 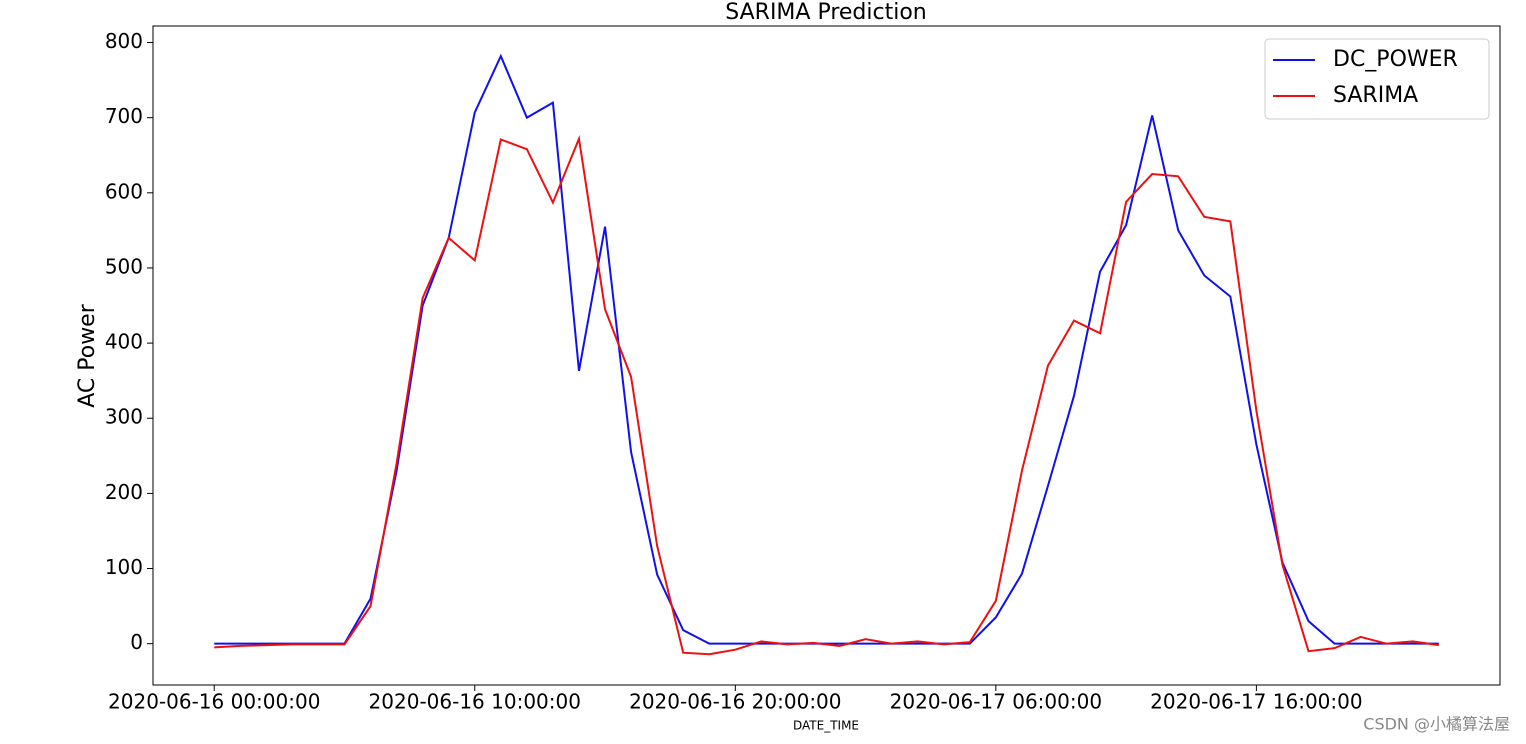 I want to click on y-tick-label: 800, so click(x=124, y=41).